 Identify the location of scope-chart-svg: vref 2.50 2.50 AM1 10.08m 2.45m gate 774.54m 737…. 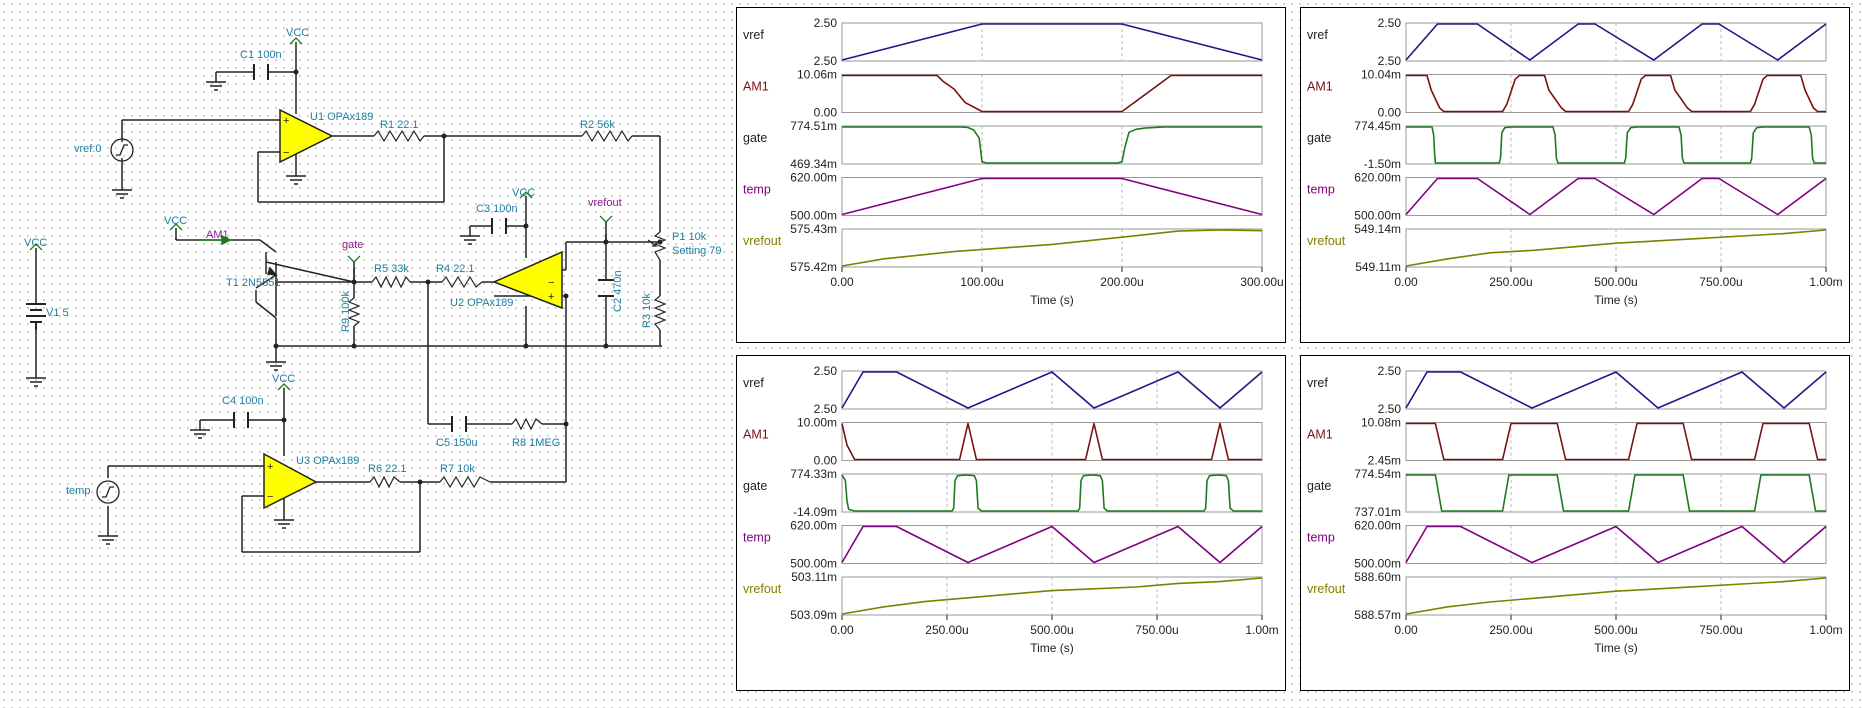
(1575, 509).